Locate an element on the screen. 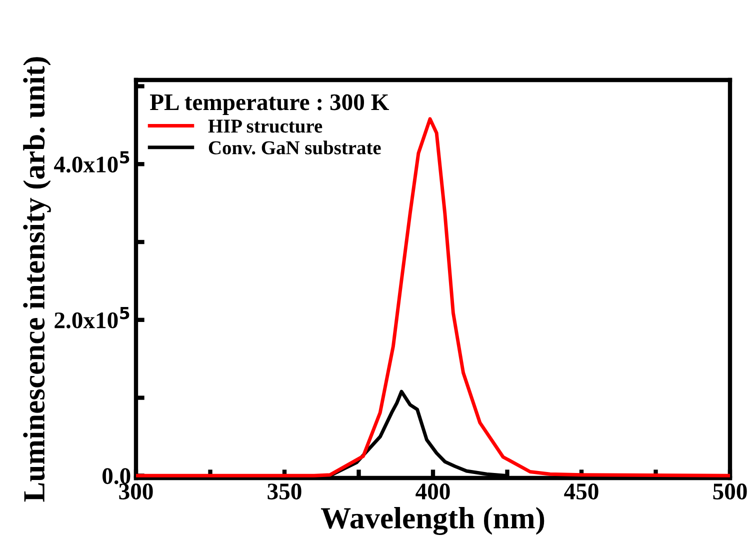  y-axis-title: Luminescence intensity (arb. unit) is located at coordinates (37, 279).